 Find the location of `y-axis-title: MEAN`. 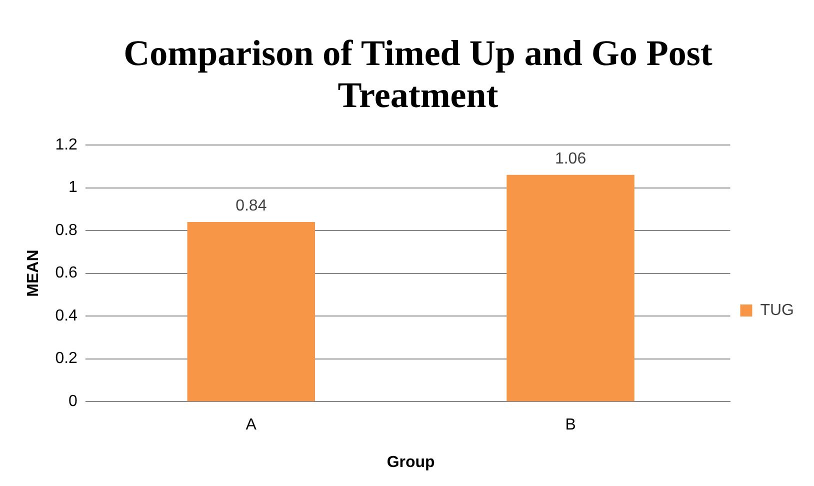

y-axis-title: MEAN is located at coordinates (33, 273).